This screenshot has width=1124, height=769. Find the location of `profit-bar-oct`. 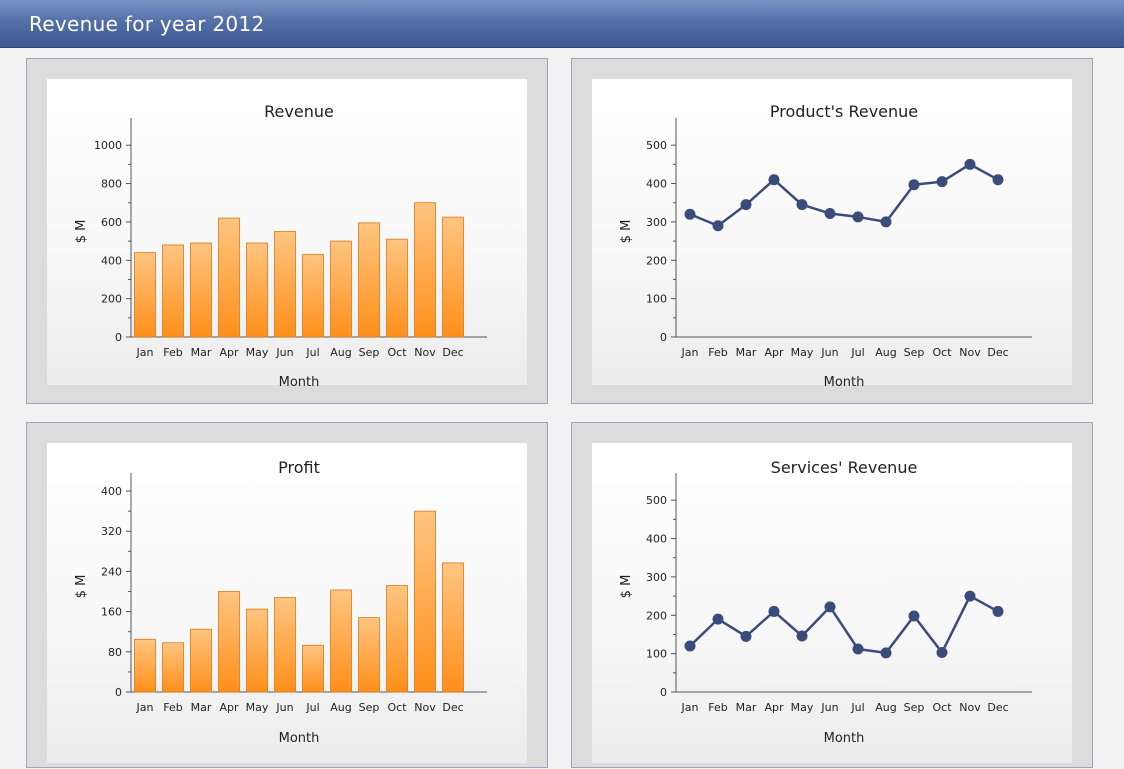

profit-bar-oct is located at coordinates (397, 639).